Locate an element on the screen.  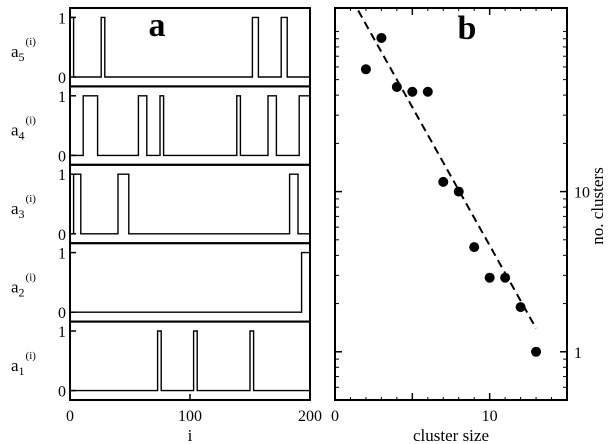
x-tick-label: 10 is located at coordinates (490, 416).